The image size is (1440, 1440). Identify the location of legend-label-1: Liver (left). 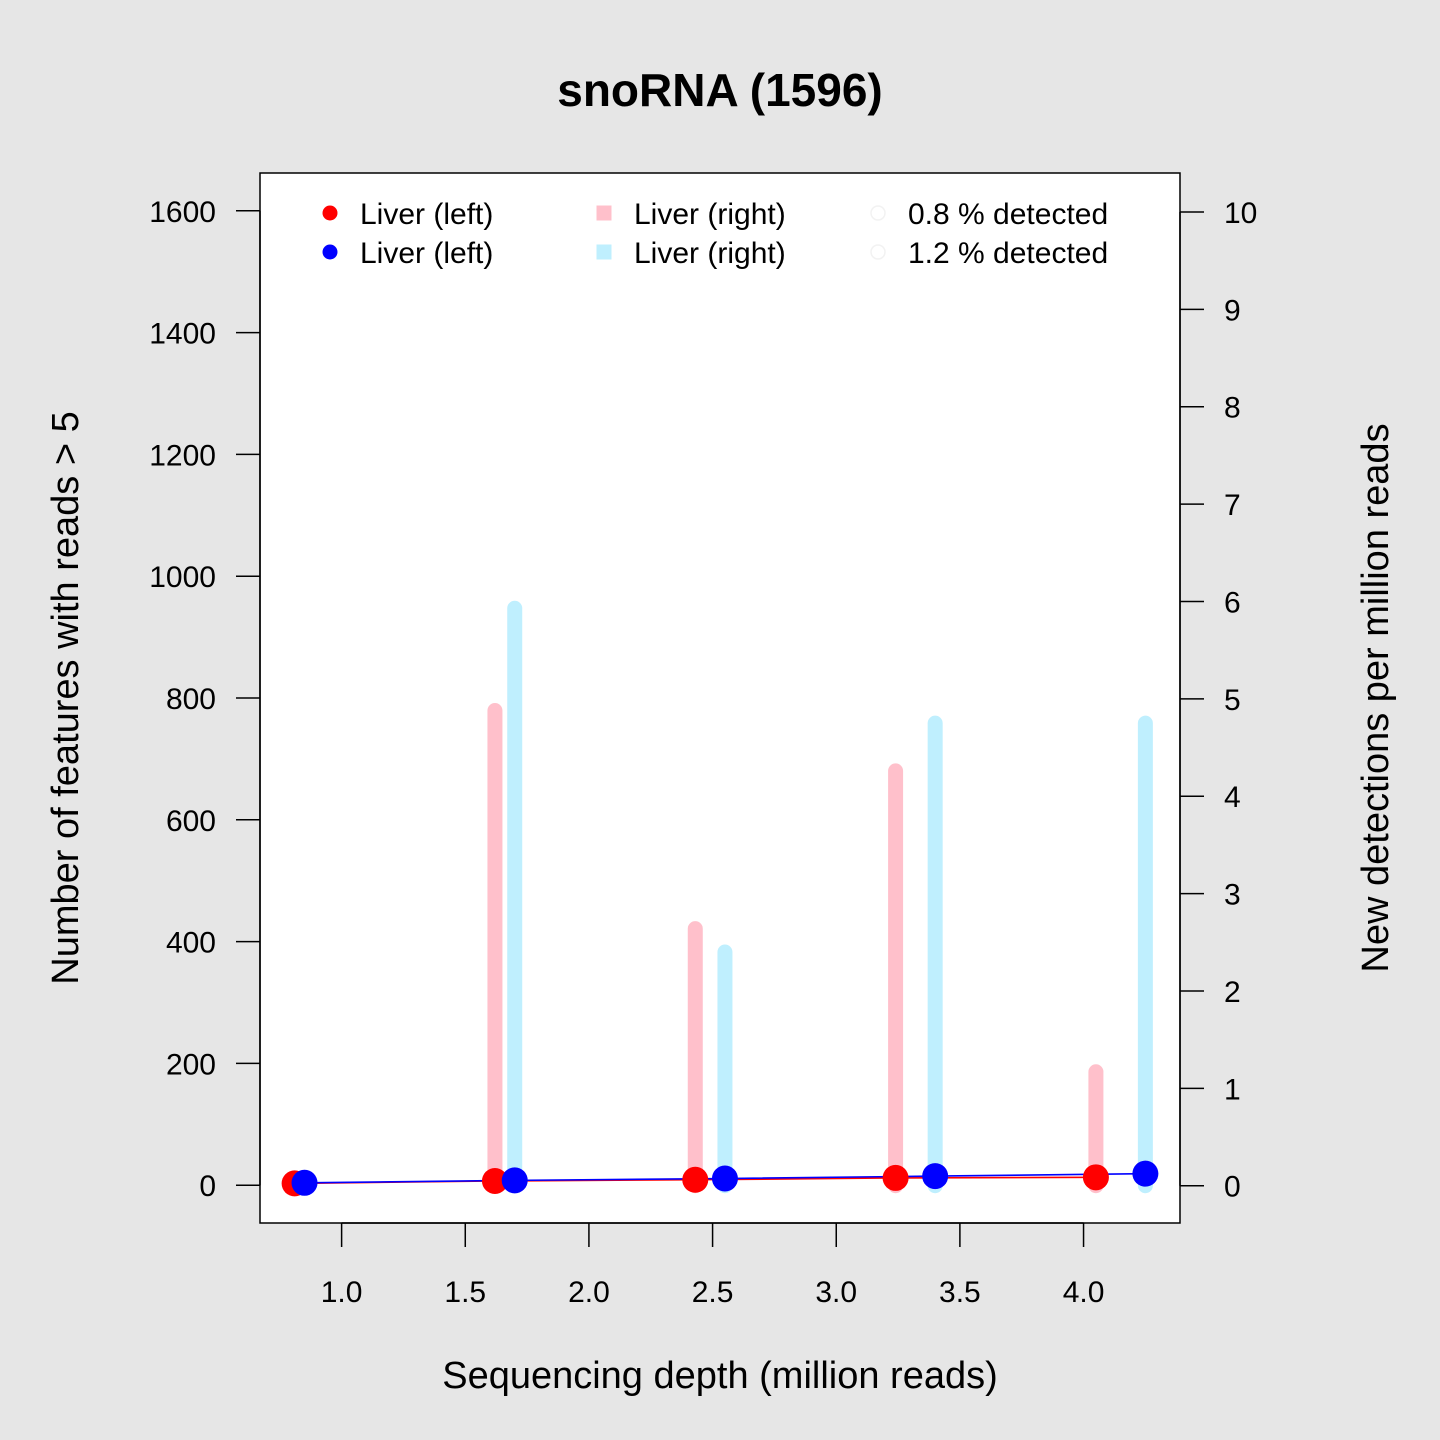
(426, 214).